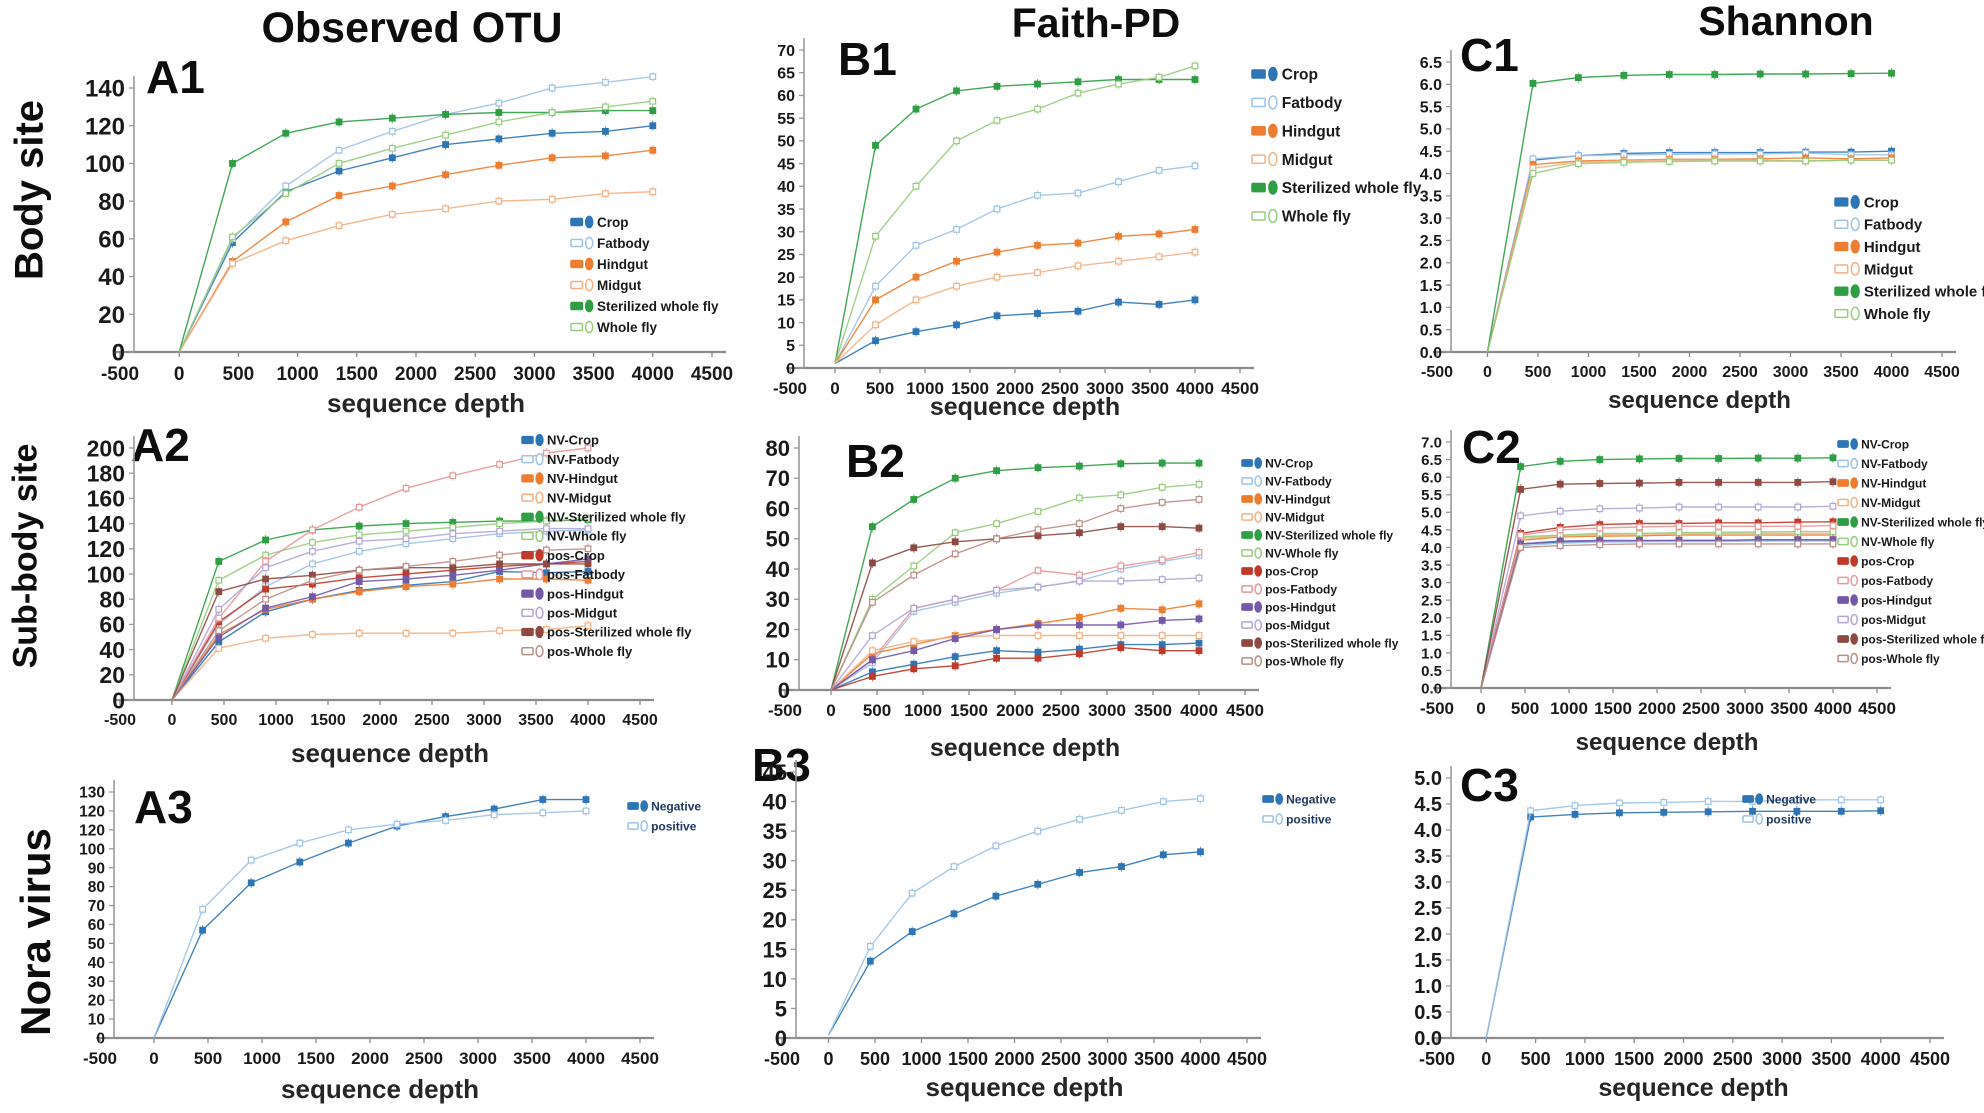 The height and width of the screenshot is (1113, 1984). I want to click on legend-label: NV-Midgut, so click(579, 497).